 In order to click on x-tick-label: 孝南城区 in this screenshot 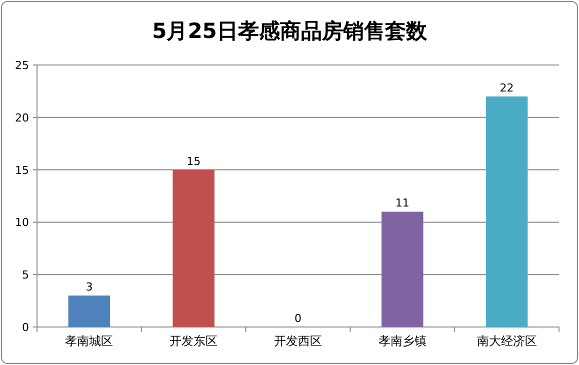, I will do `click(89, 341)`.